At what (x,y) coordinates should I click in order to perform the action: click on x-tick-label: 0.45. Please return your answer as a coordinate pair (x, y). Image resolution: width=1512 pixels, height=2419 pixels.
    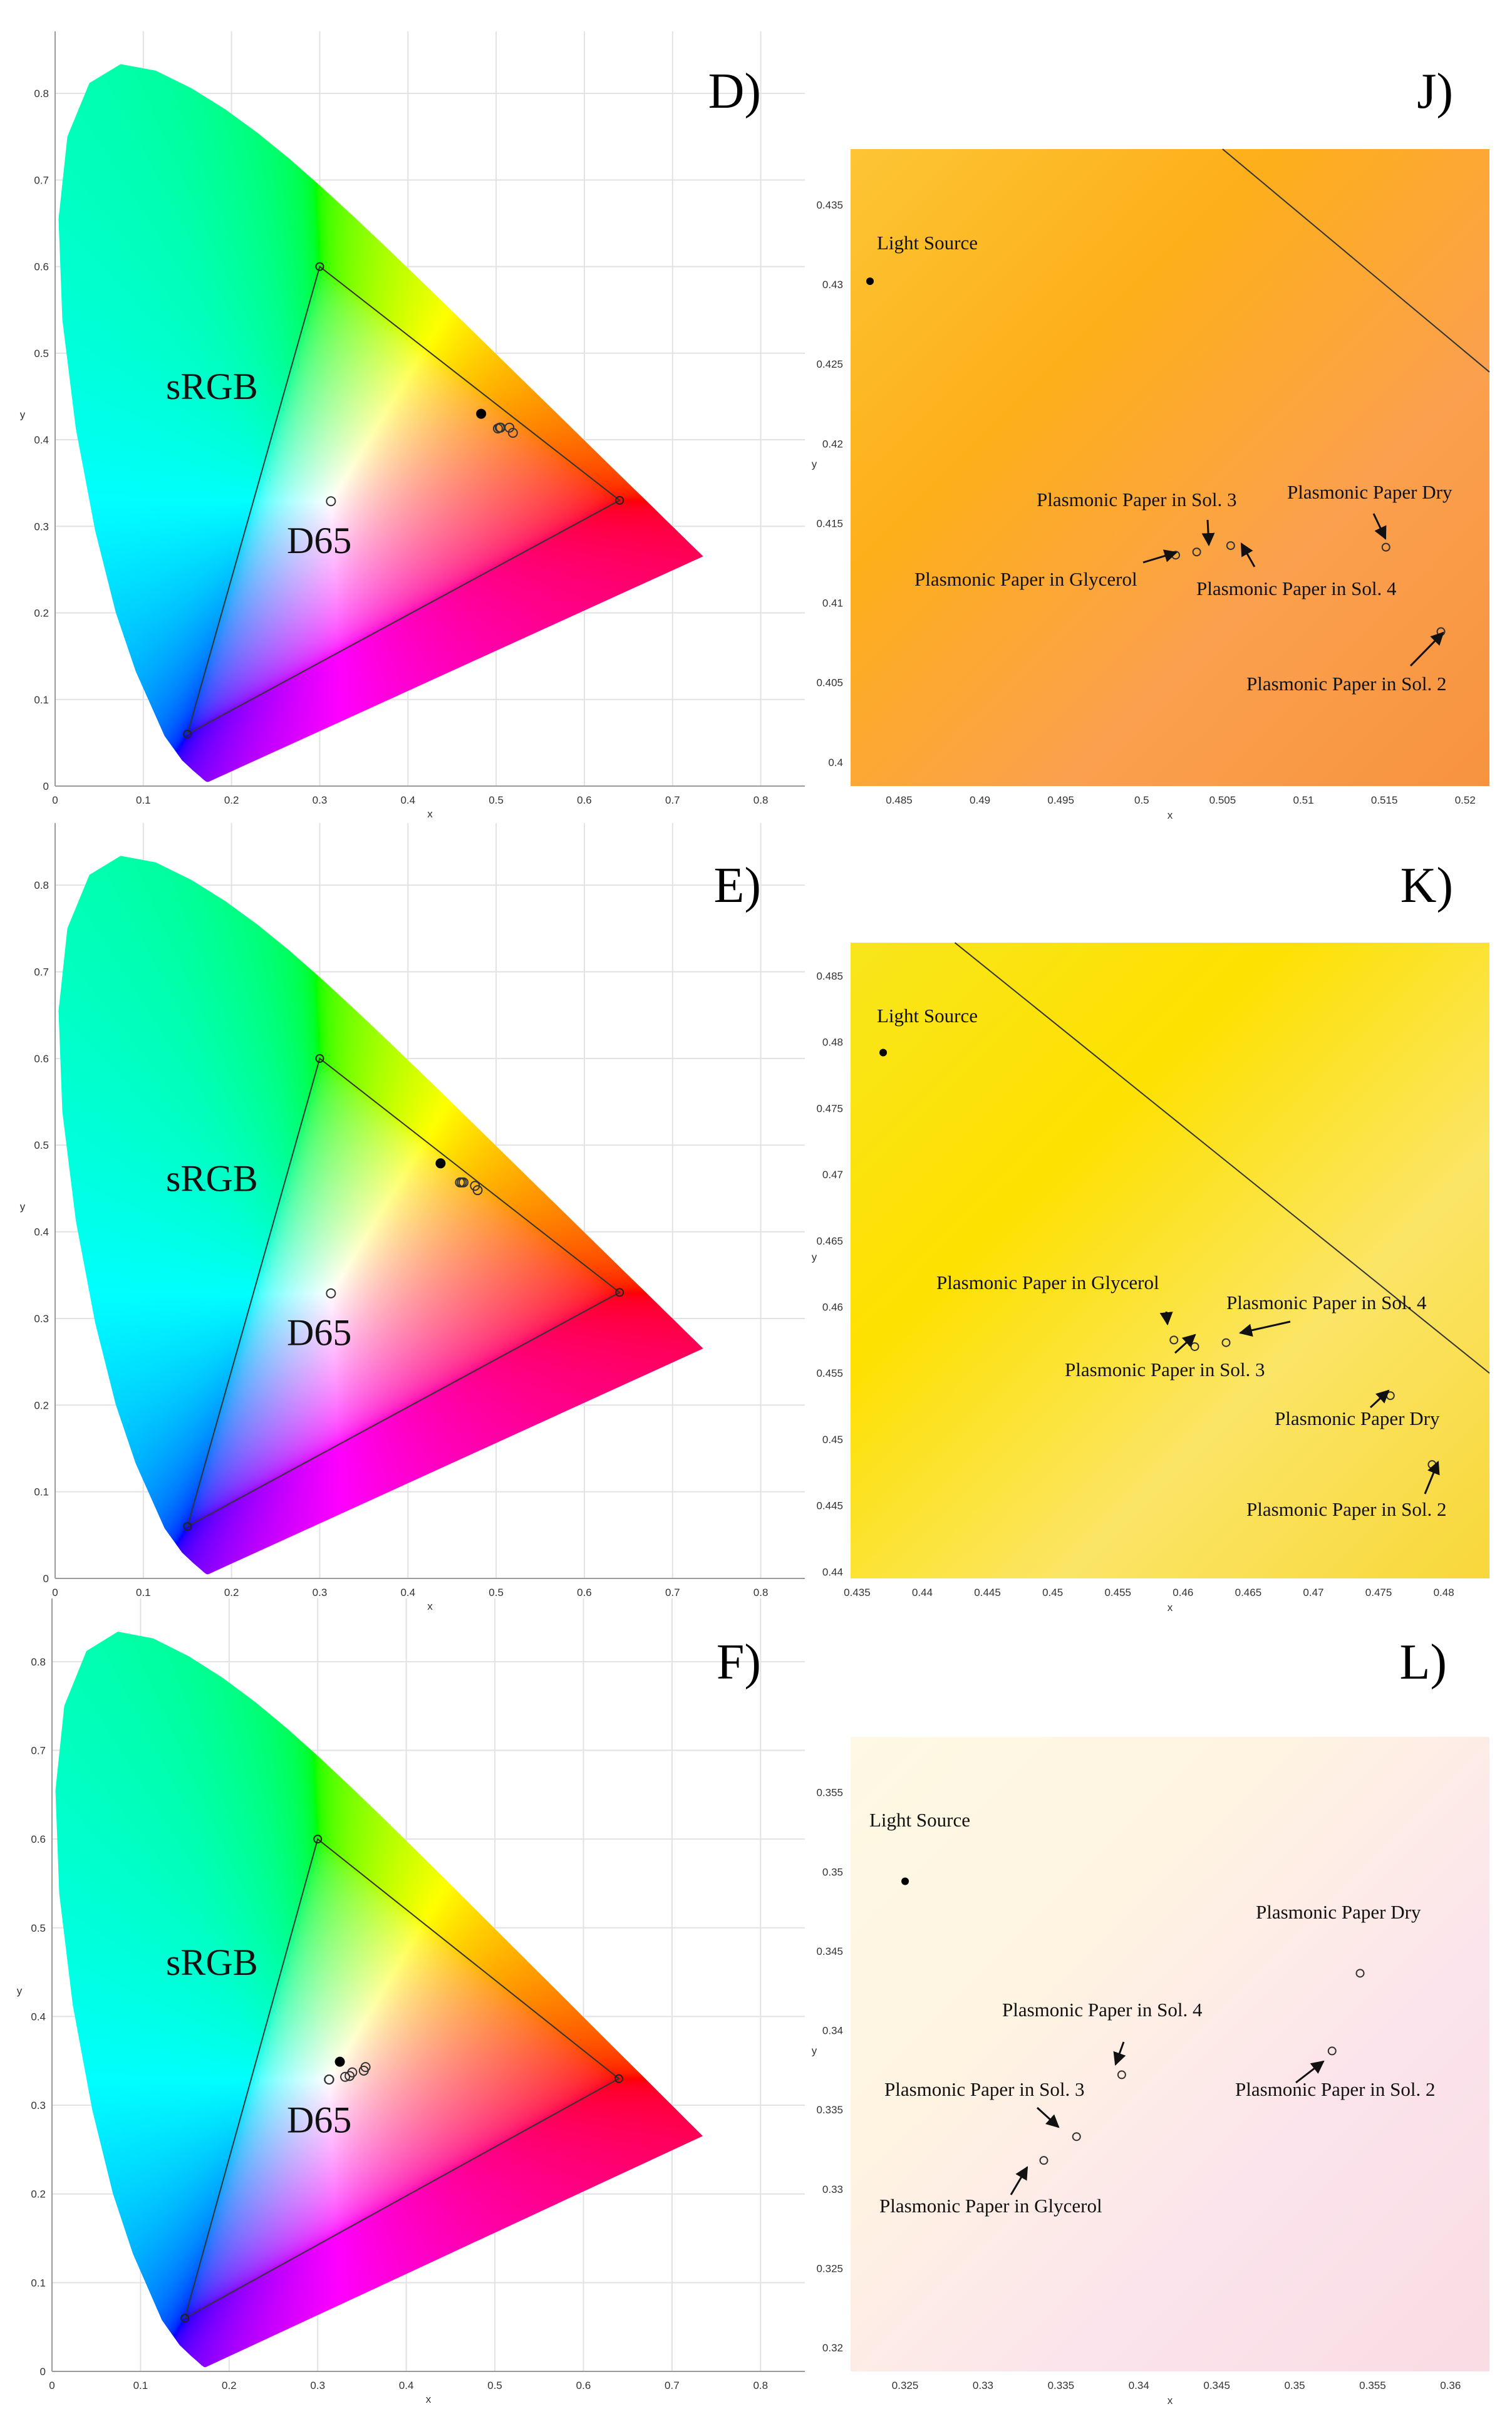
    Looking at the image, I should click on (1052, 1592).